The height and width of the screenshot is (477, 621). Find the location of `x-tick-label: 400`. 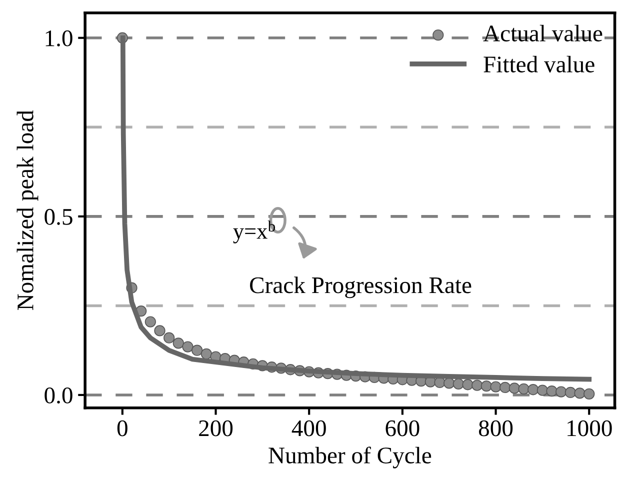

x-tick-label: 400 is located at coordinates (309, 428).